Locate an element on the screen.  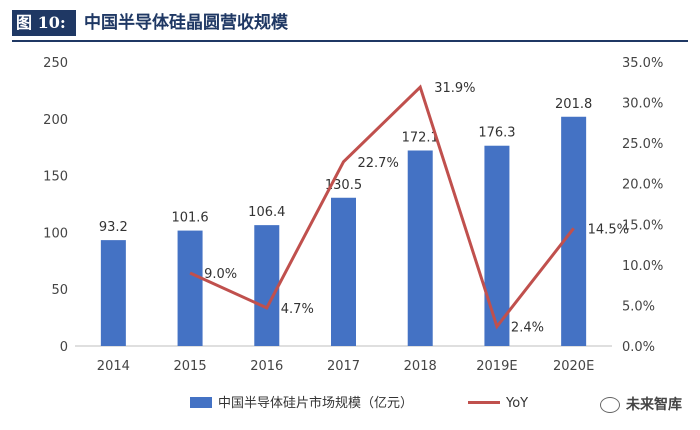
header-rule is located at coordinates (350, 41).